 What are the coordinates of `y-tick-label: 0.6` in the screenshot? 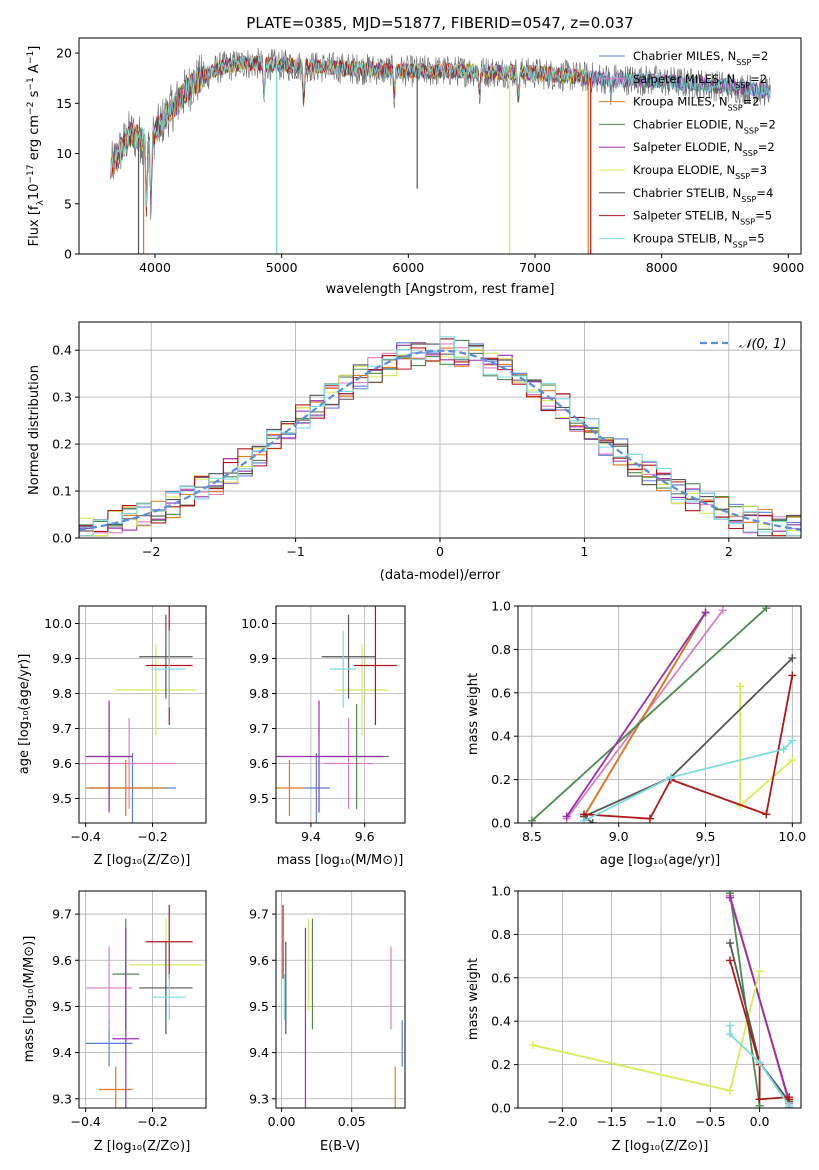 It's located at (501, 692).